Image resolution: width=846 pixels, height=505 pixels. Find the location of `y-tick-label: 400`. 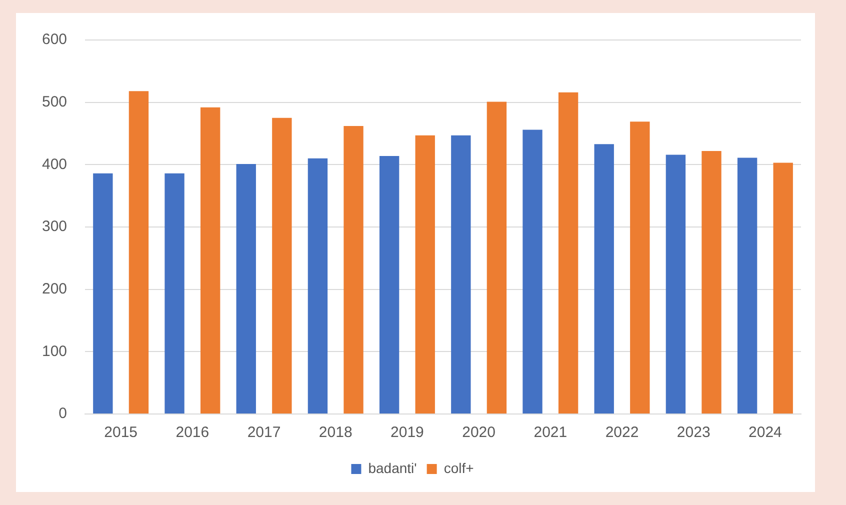

y-tick-label: 400 is located at coordinates (55, 164).